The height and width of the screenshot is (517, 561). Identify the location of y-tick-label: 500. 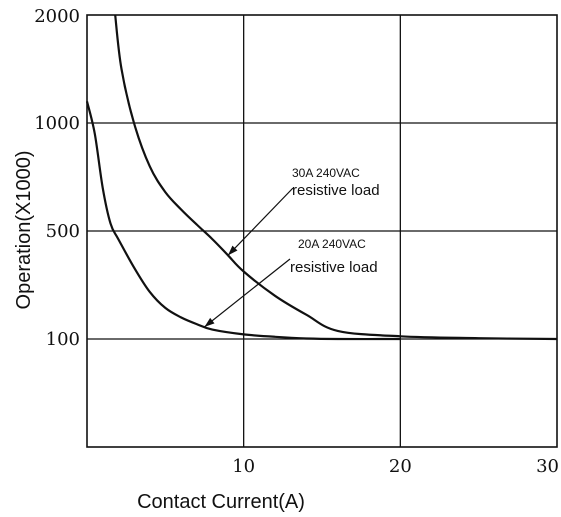
(63, 231).